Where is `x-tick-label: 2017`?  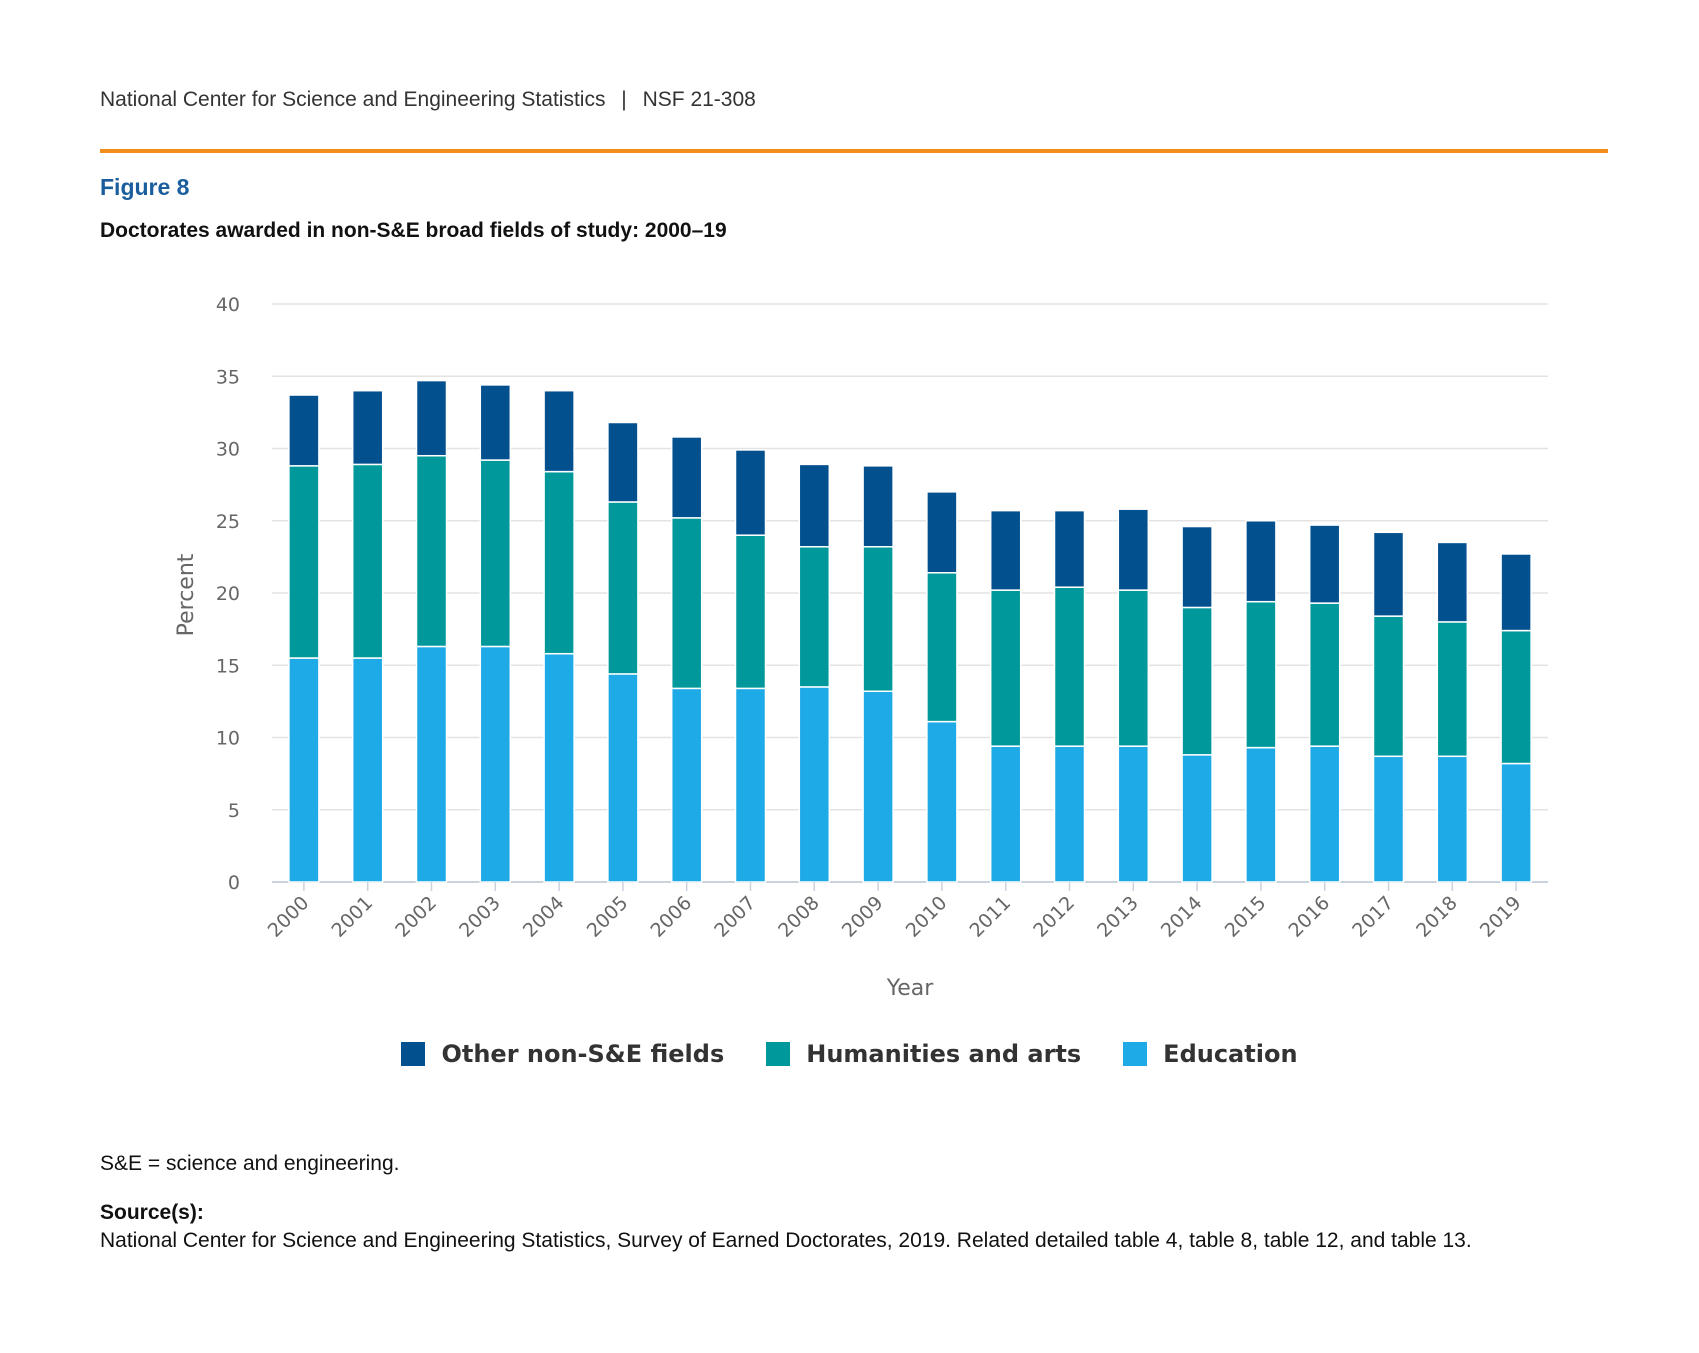
x-tick-label: 2017 is located at coordinates (1373, 917).